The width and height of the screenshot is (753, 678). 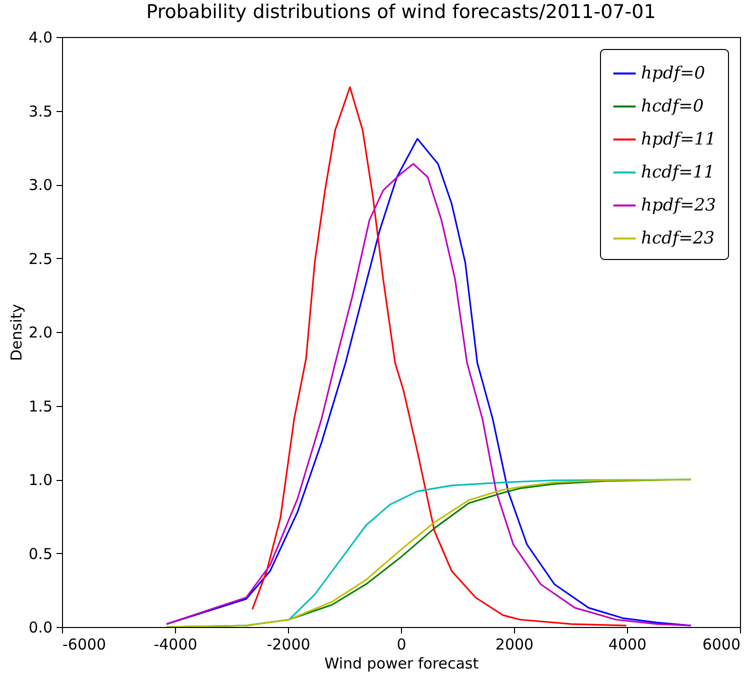 What do you see at coordinates (40, 37) in the screenshot?
I see `y-tick-label: 4.0` at bounding box center [40, 37].